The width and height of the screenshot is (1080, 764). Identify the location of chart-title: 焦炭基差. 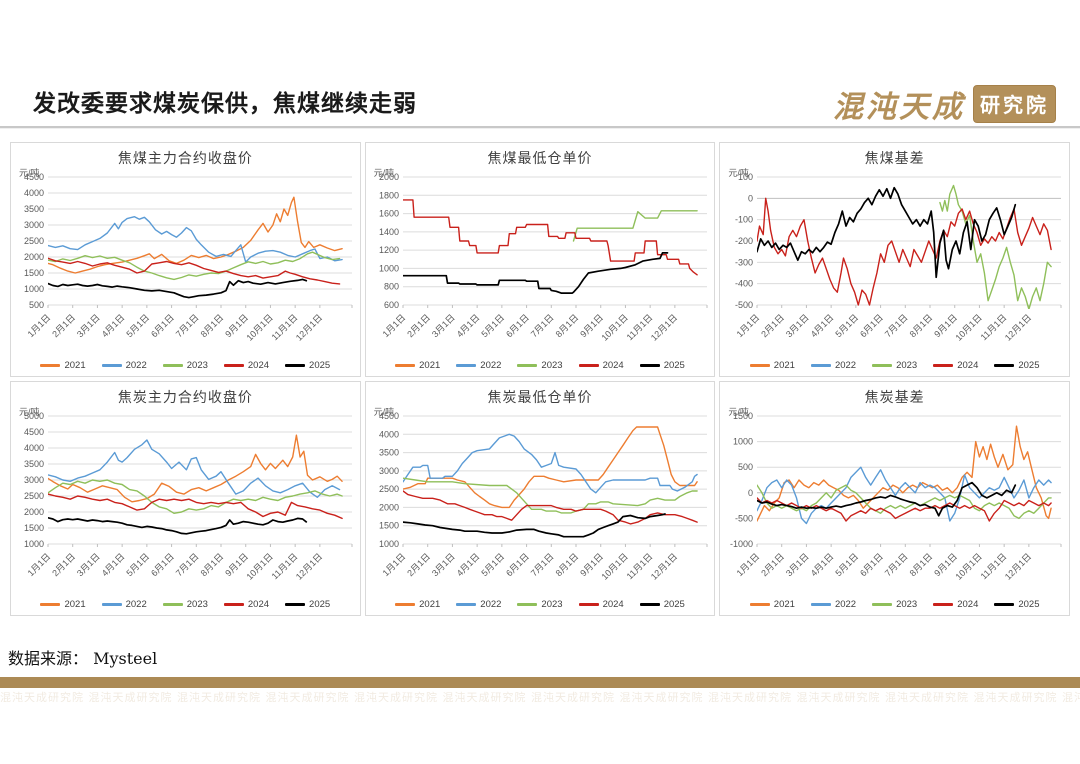
(894, 397).